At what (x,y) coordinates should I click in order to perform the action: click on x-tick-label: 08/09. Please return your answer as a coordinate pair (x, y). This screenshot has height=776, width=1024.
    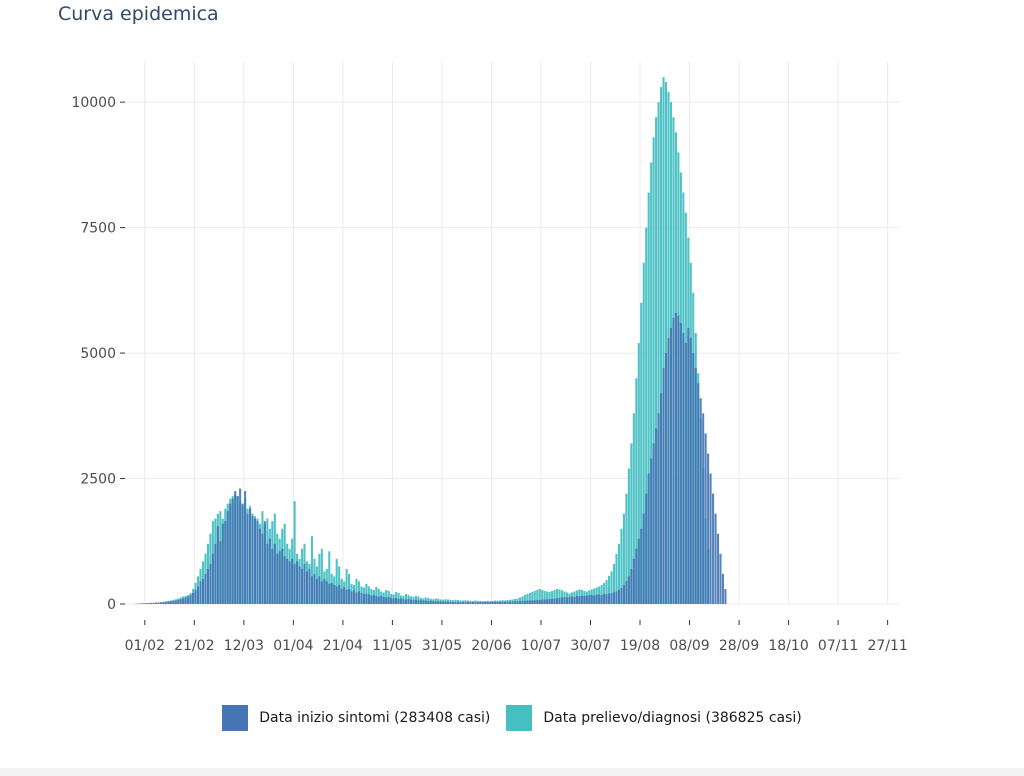
    Looking at the image, I should click on (689, 646).